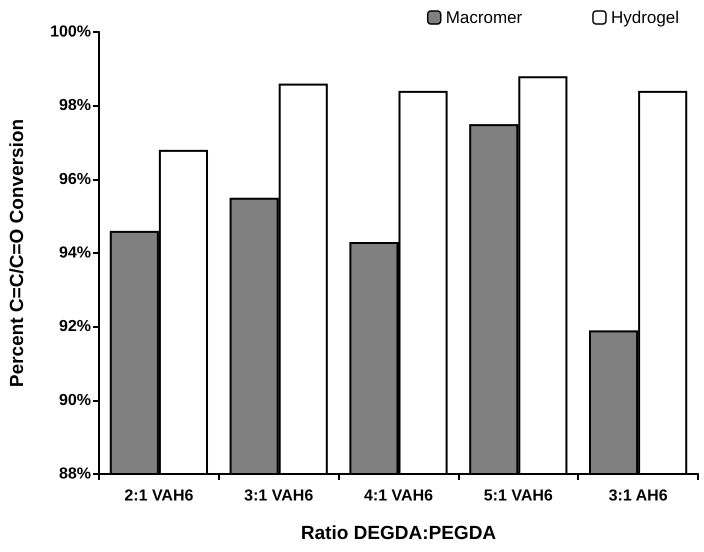  Describe the element at coordinates (645, 17) in the screenshot. I see `legend-label: Hydrogel` at that location.